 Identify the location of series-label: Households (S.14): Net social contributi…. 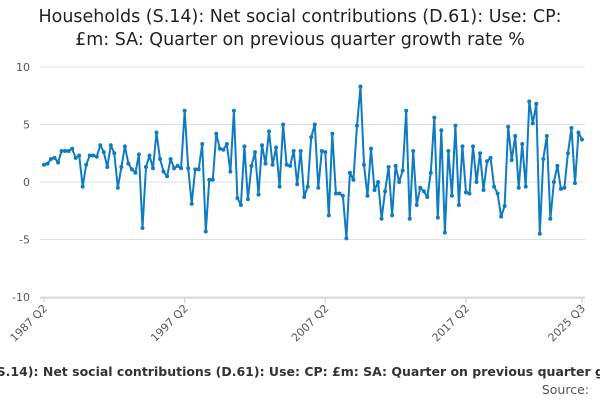
(300, 371).